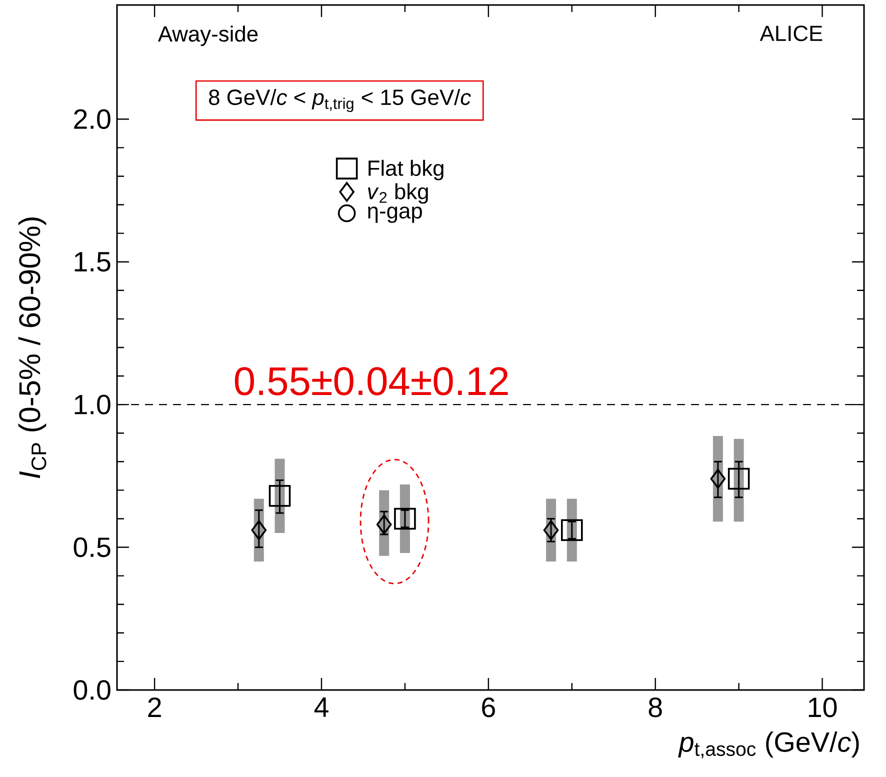  Describe the element at coordinates (791, 34) in the screenshot. I see `annotation: ALICE` at that location.